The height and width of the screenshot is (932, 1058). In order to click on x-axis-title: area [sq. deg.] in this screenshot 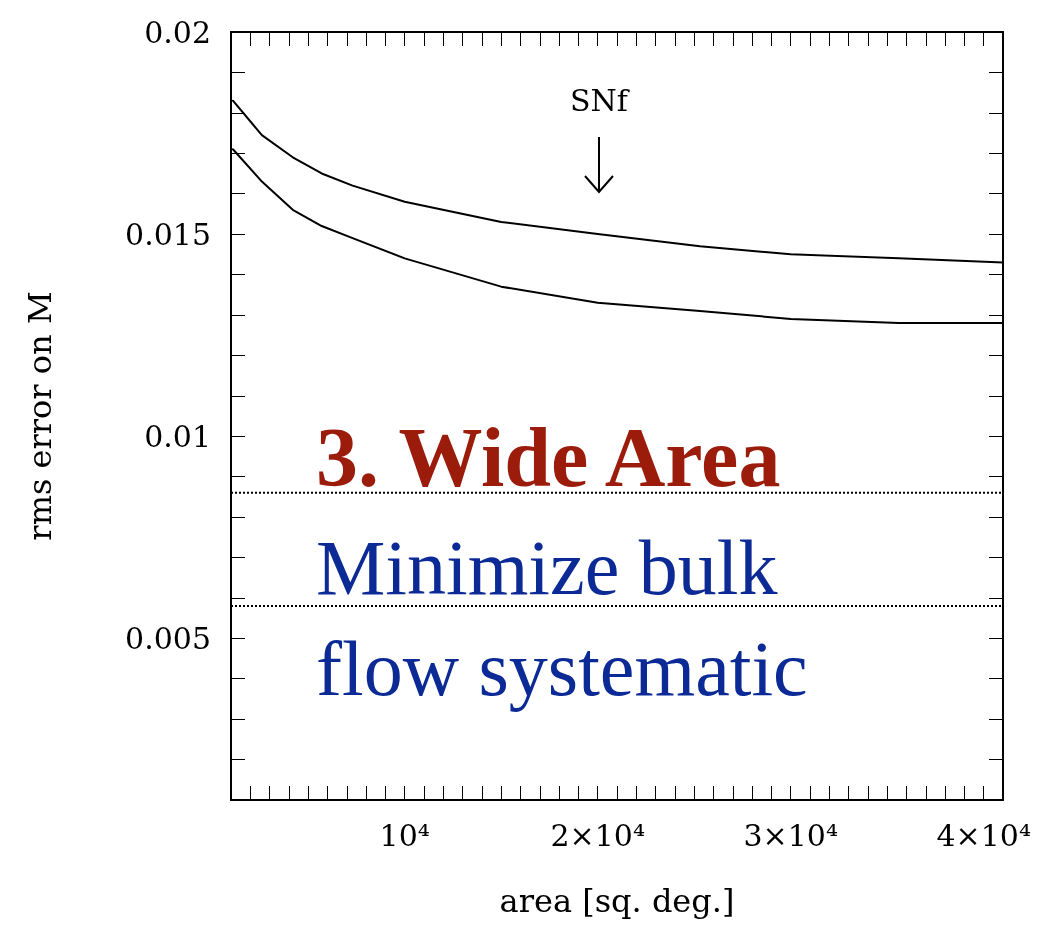, I will do `click(617, 901)`.